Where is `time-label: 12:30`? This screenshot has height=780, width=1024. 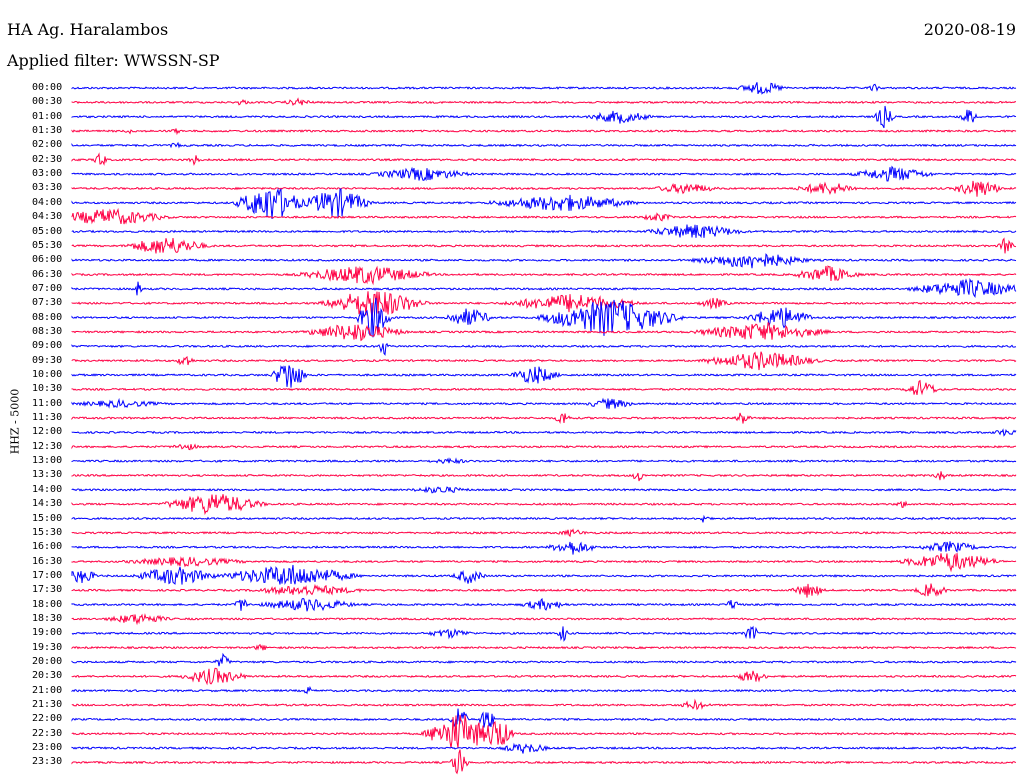 time-label: 12:30 is located at coordinates (47, 446).